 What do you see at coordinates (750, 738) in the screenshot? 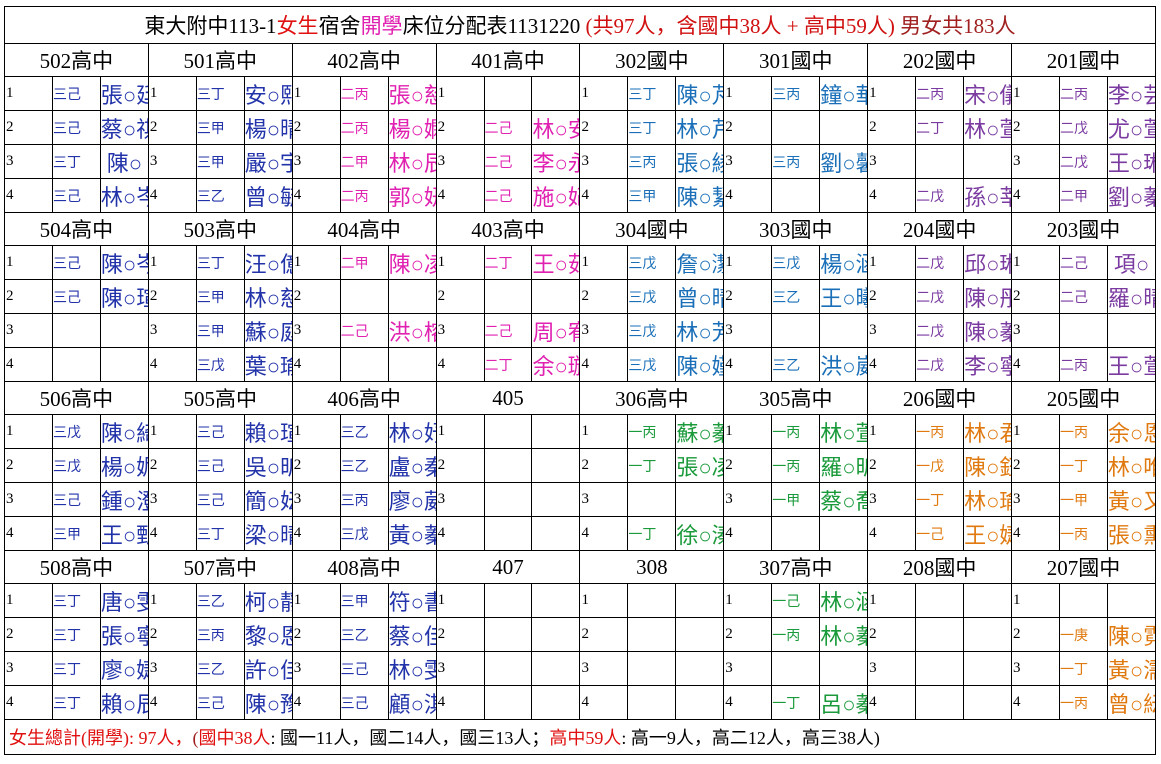
I see `footer-part: : 高一9人，高二12人，高三38人)` at bounding box center [750, 738].